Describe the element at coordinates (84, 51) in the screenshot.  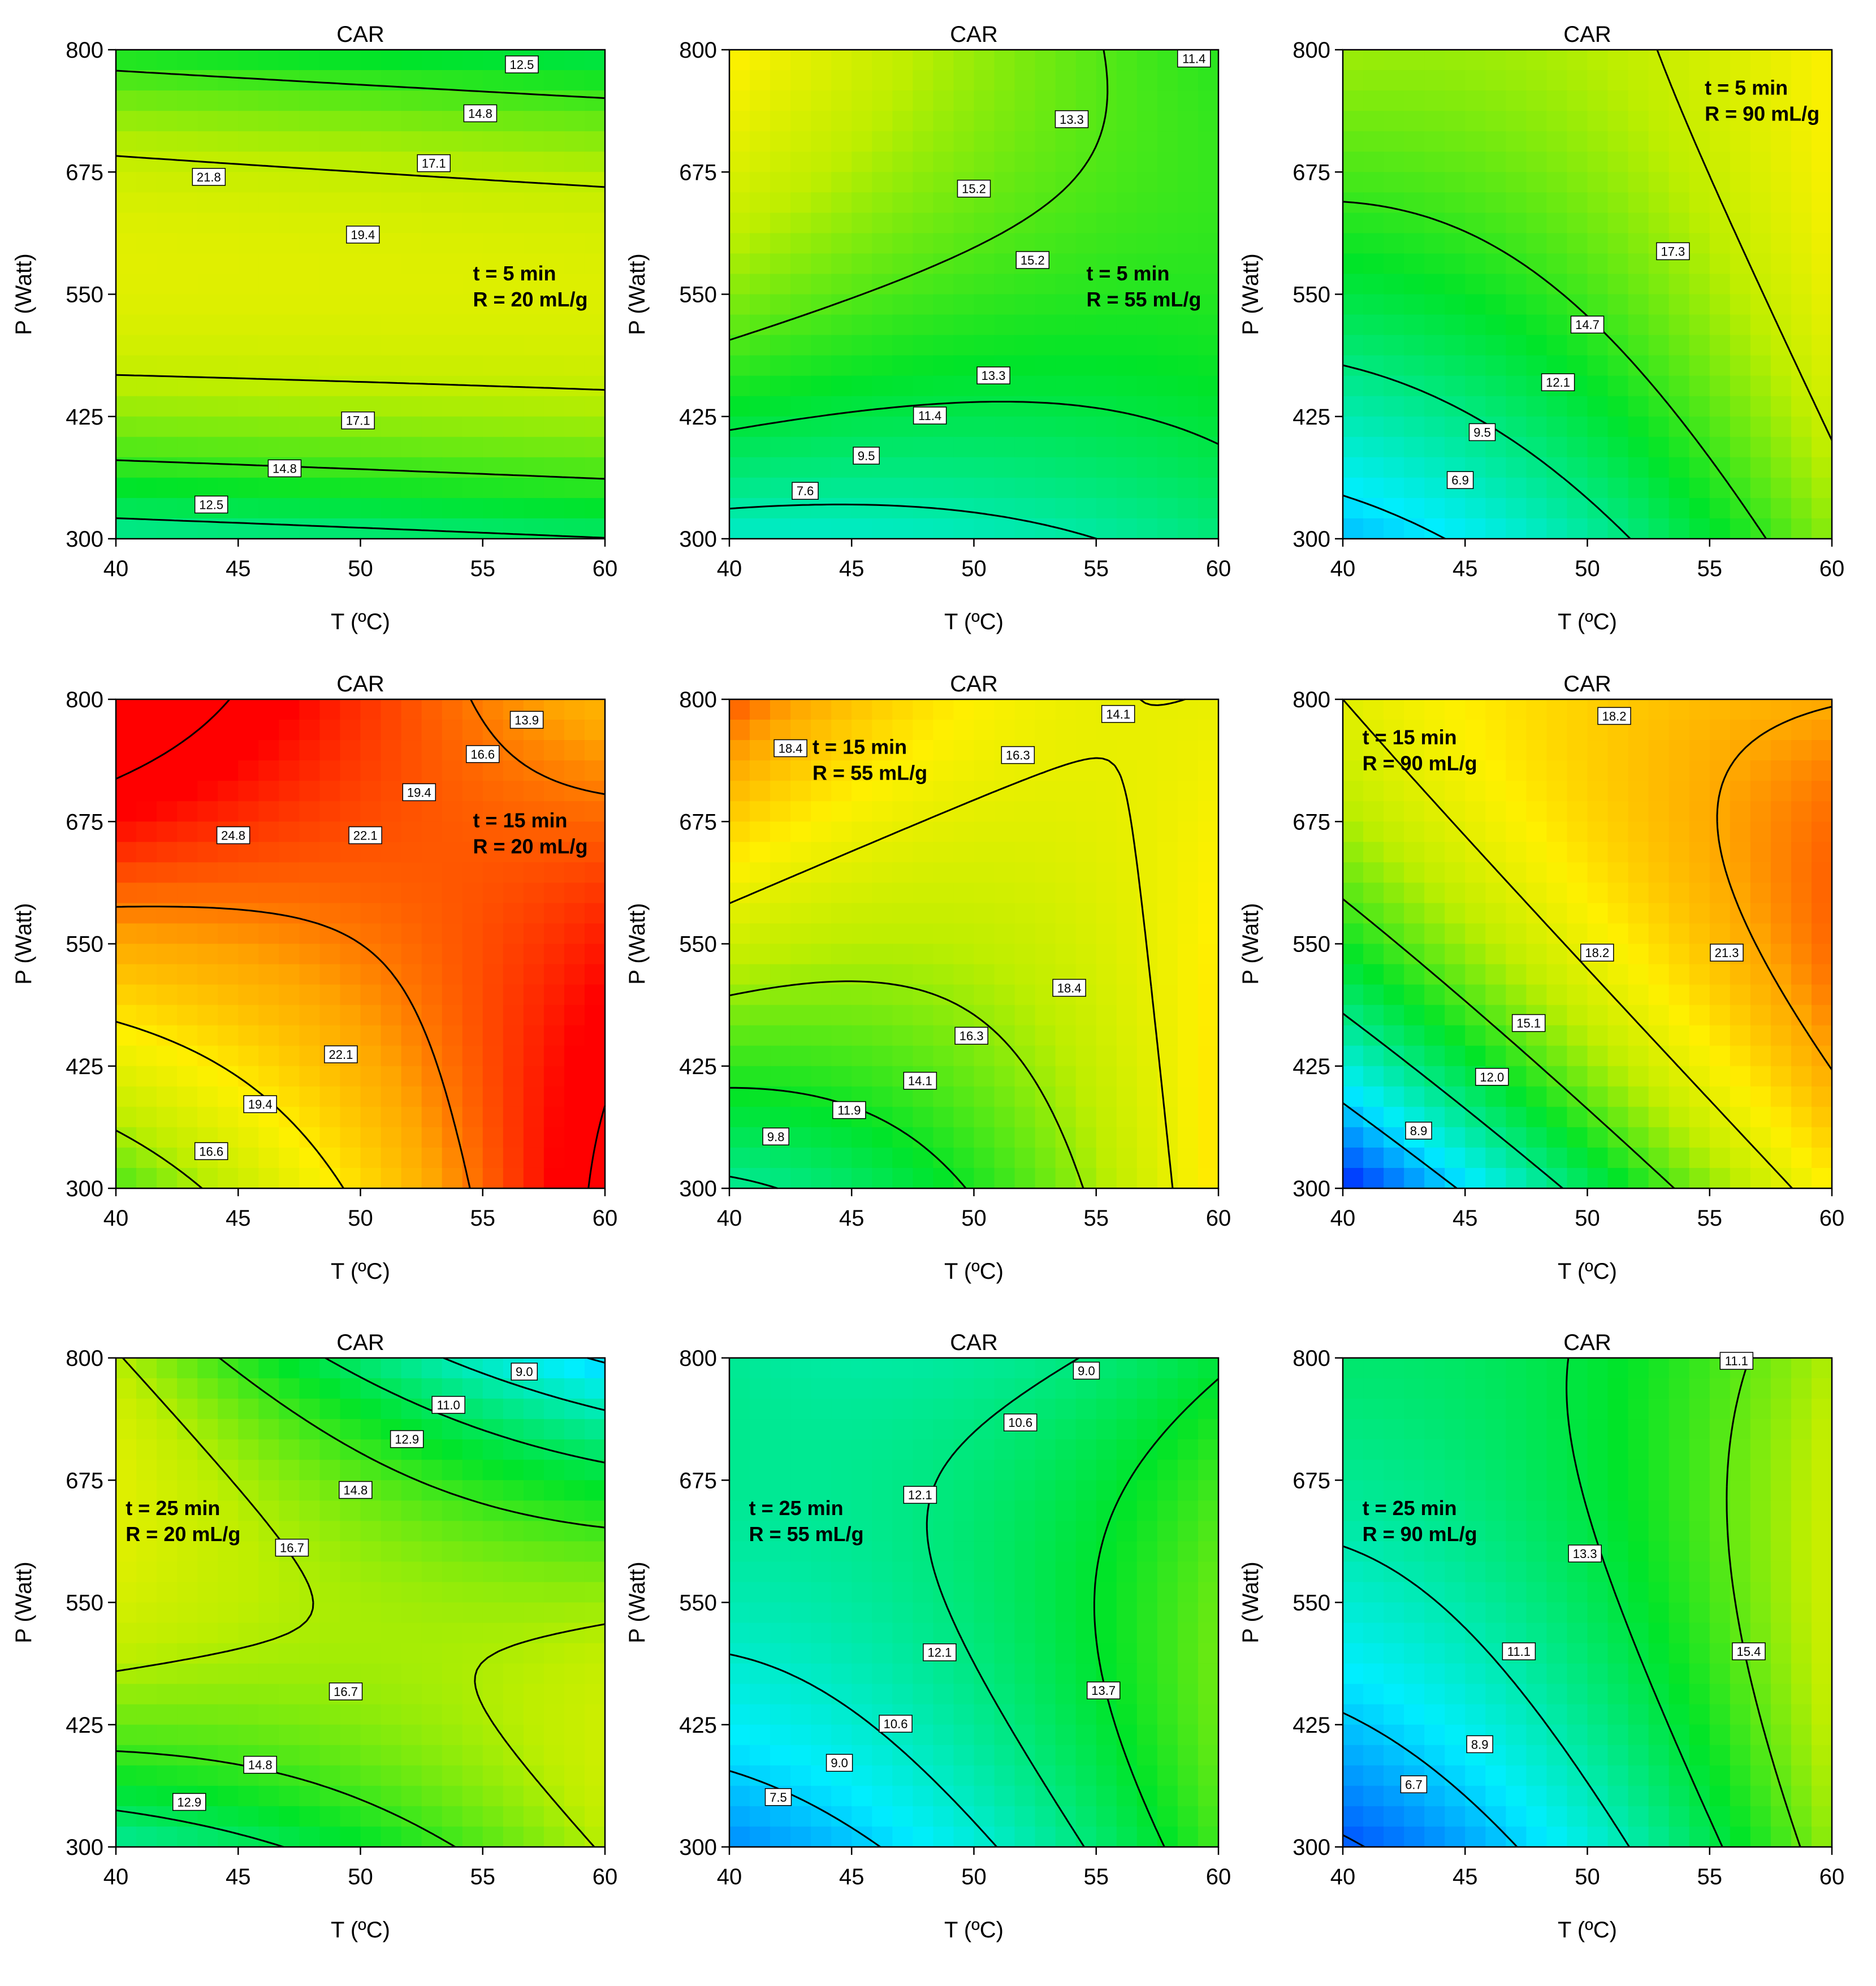
I see `y-tick-label: 800` at that location.